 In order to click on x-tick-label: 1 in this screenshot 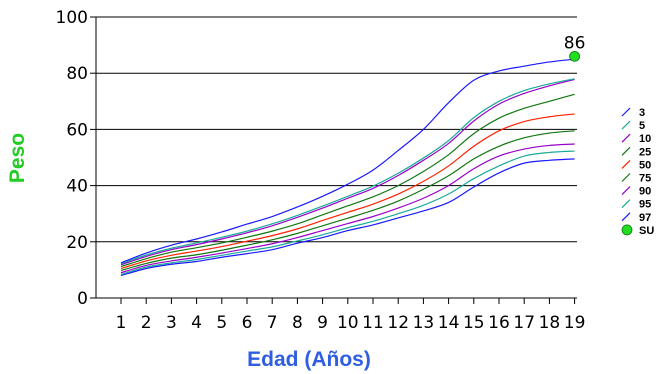, I will do `click(121, 323)`.